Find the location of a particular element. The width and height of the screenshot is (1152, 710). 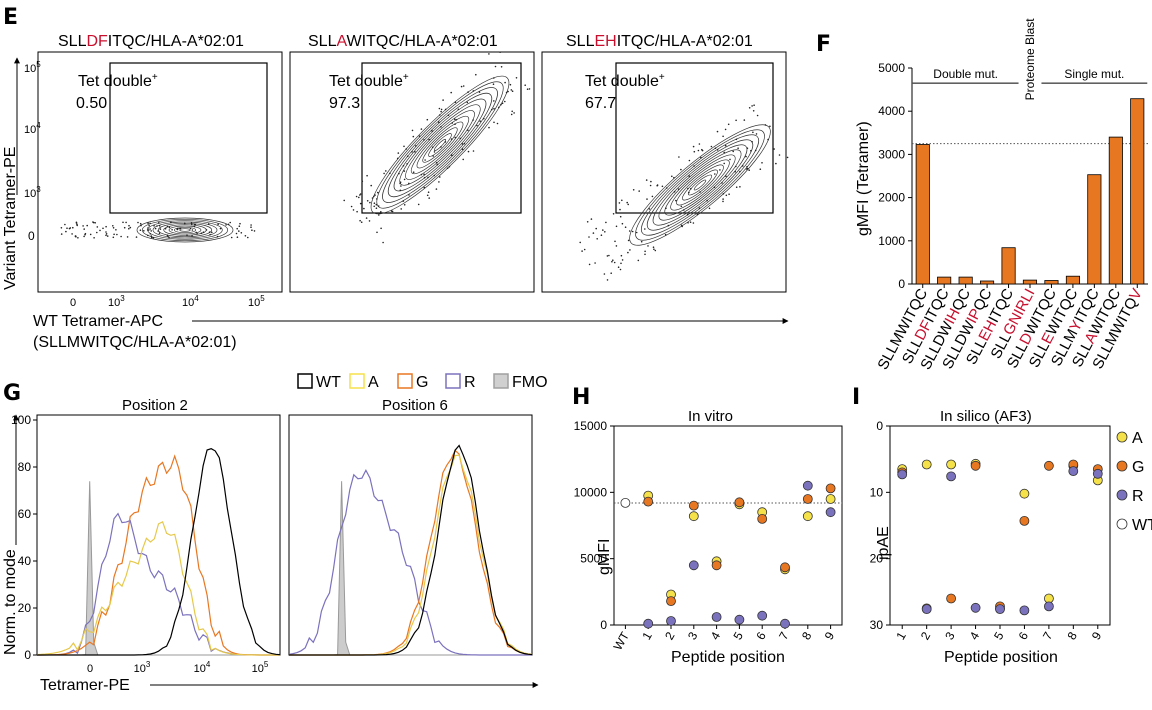

flow-plot-2-gate-label: Tet double+ is located at coordinates (369, 81).